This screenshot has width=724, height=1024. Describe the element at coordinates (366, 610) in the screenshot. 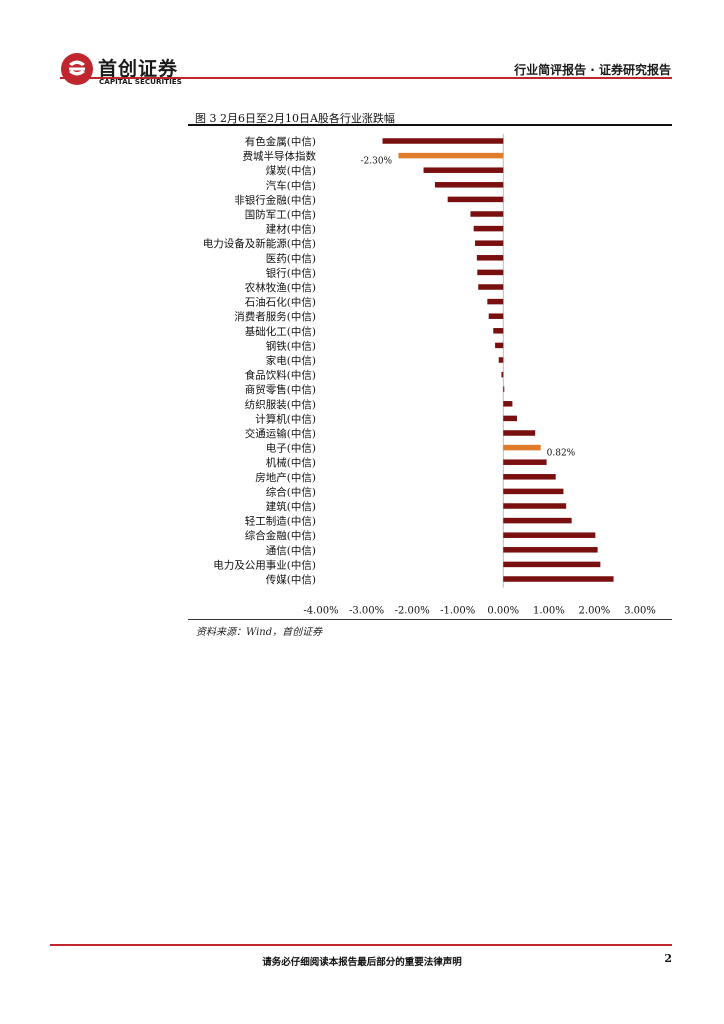

I see `x-tick-label: -3.00%` at that location.